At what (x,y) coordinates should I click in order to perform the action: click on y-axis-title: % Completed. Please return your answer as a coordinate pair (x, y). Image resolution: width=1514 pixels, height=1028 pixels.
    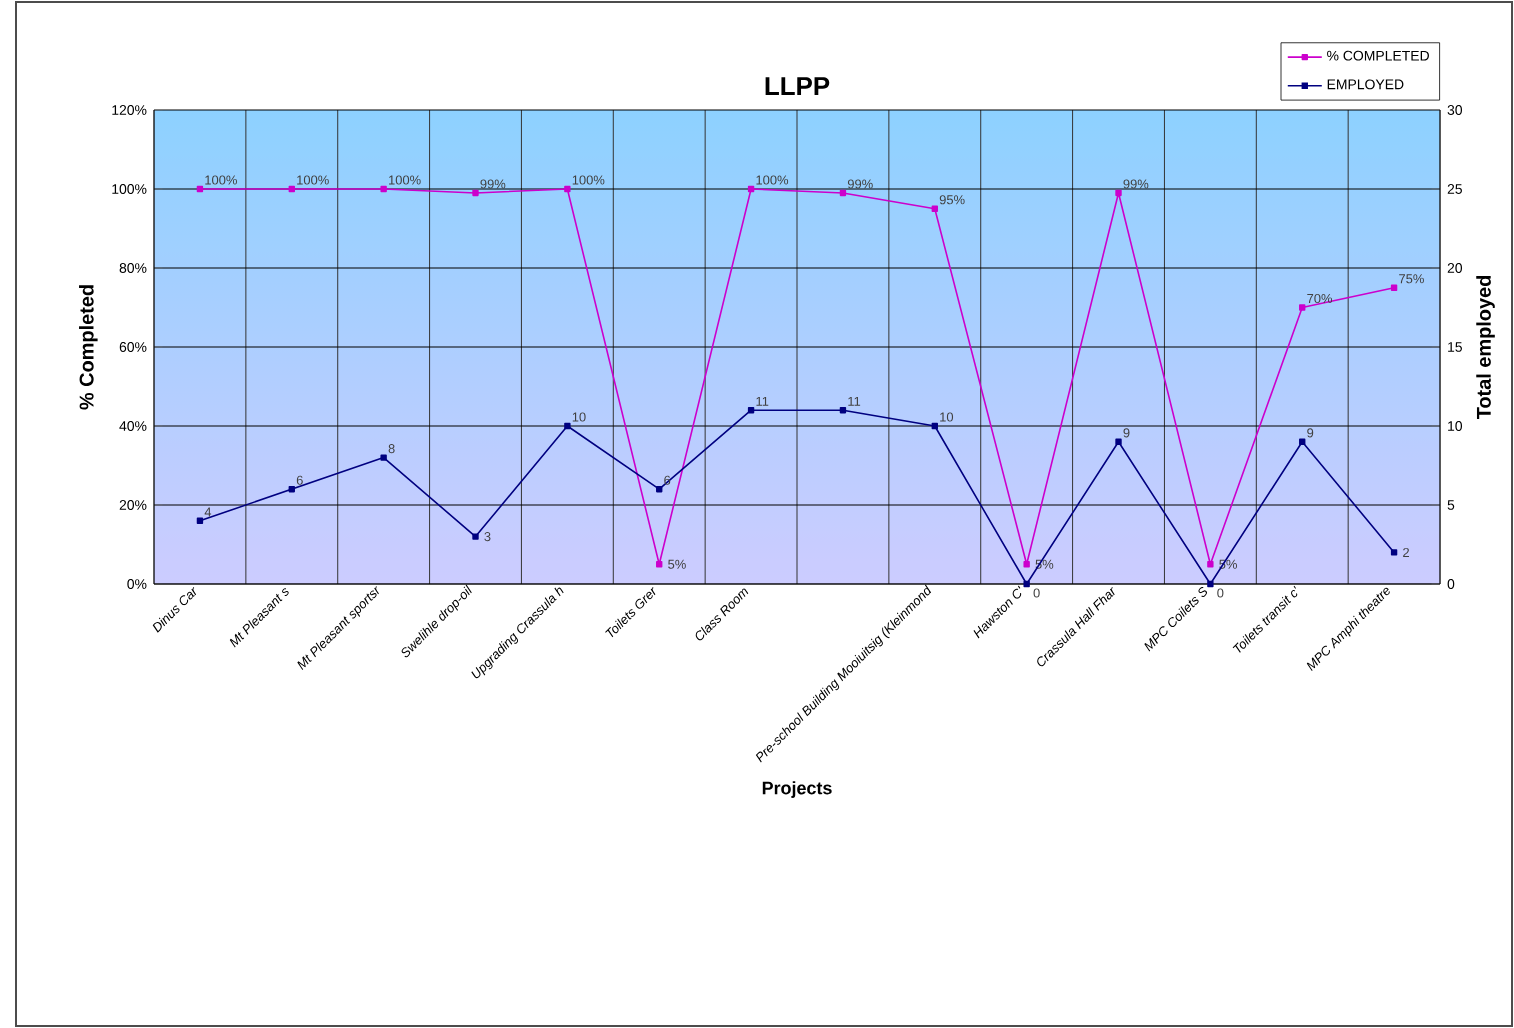
    Looking at the image, I should click on (88, 347).